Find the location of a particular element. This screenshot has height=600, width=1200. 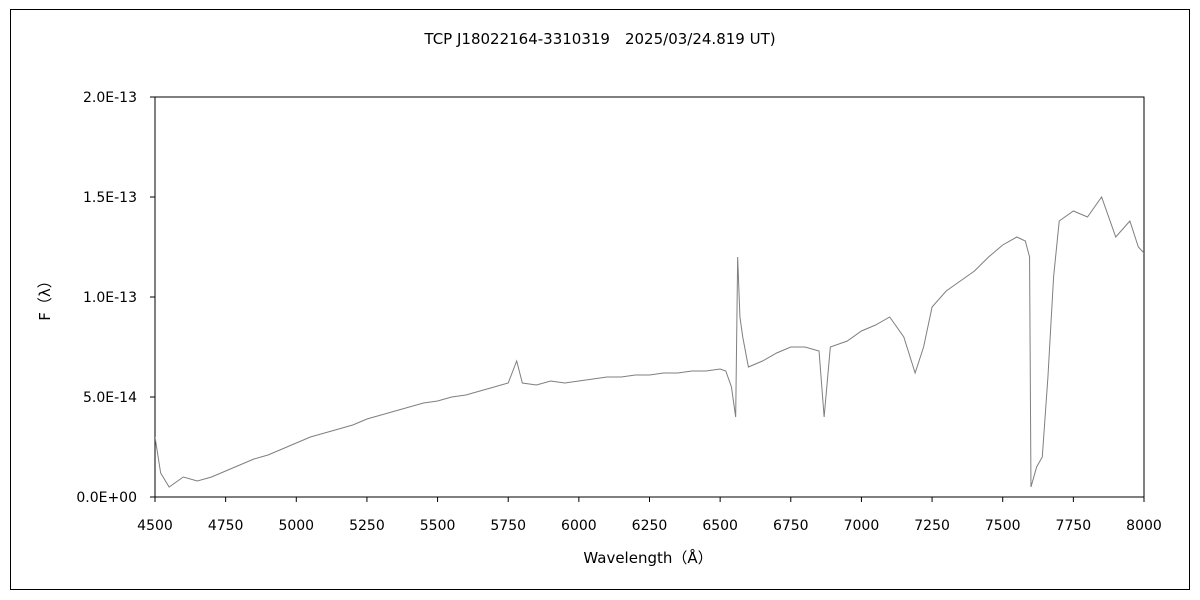

x-axis-label: Wavelength（Å） is located at coordinates (647, 557).